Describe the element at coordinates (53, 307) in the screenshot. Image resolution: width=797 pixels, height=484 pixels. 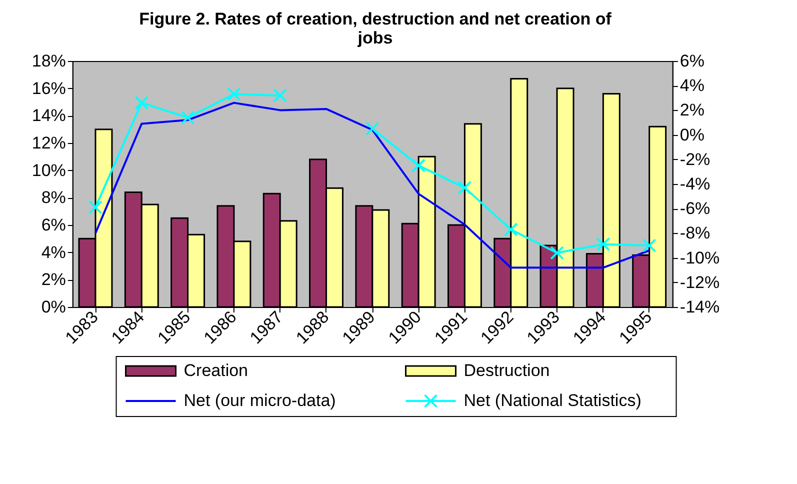
I see `y-tick-label: 0%` at that location.